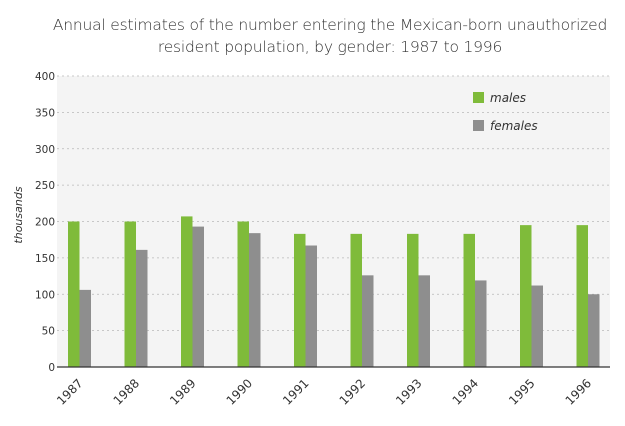 The image size is (625, 426). Describe the element at coordinates (48, 332) in the screenshot. I see `y-tick-label: 50` at that location.